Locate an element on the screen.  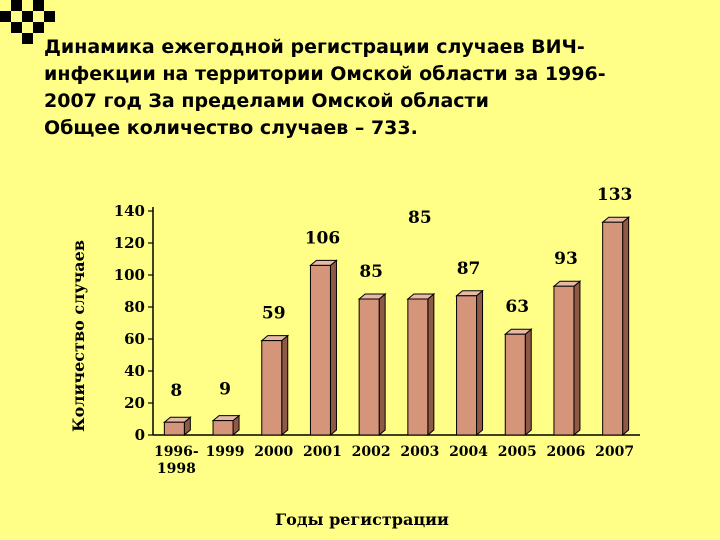
data-label: 8 is located at coordinates (176, 391).